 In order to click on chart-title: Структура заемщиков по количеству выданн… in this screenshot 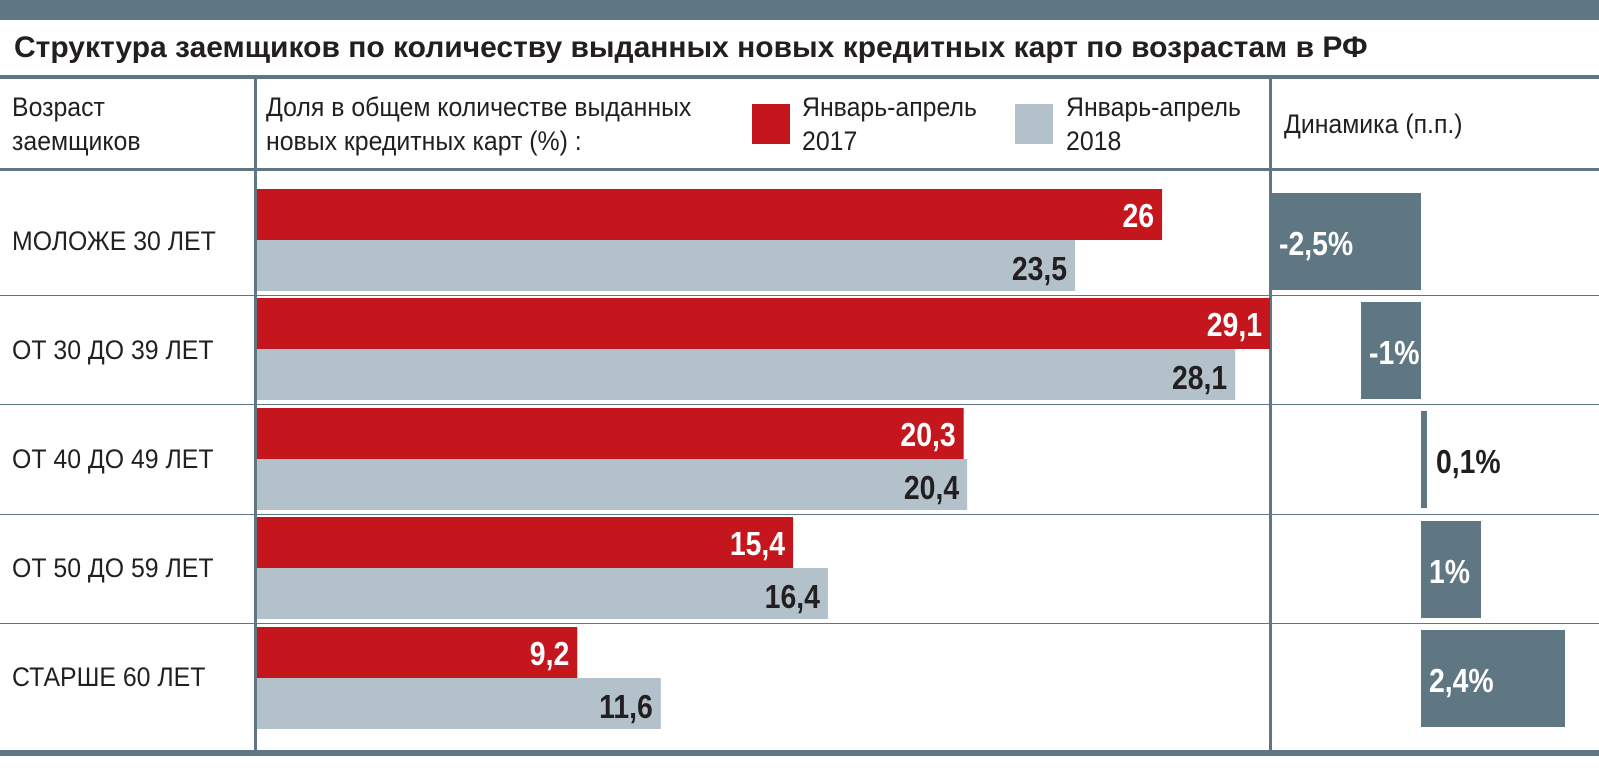, I will do `click(691, 47)`.